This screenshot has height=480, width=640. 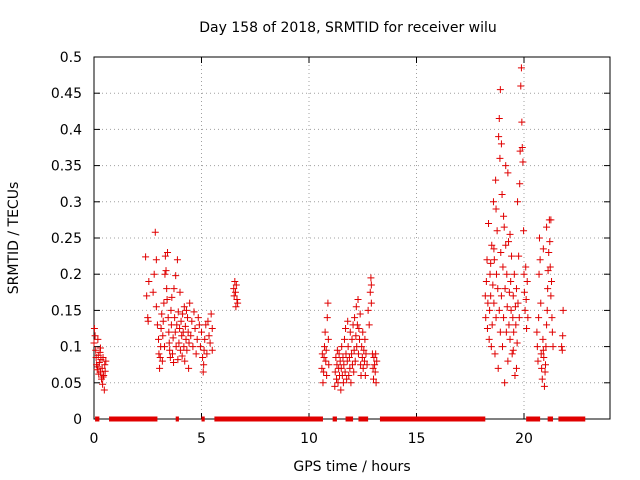 I want to click on x-tick-label: 15, so click(x=417, y=439).